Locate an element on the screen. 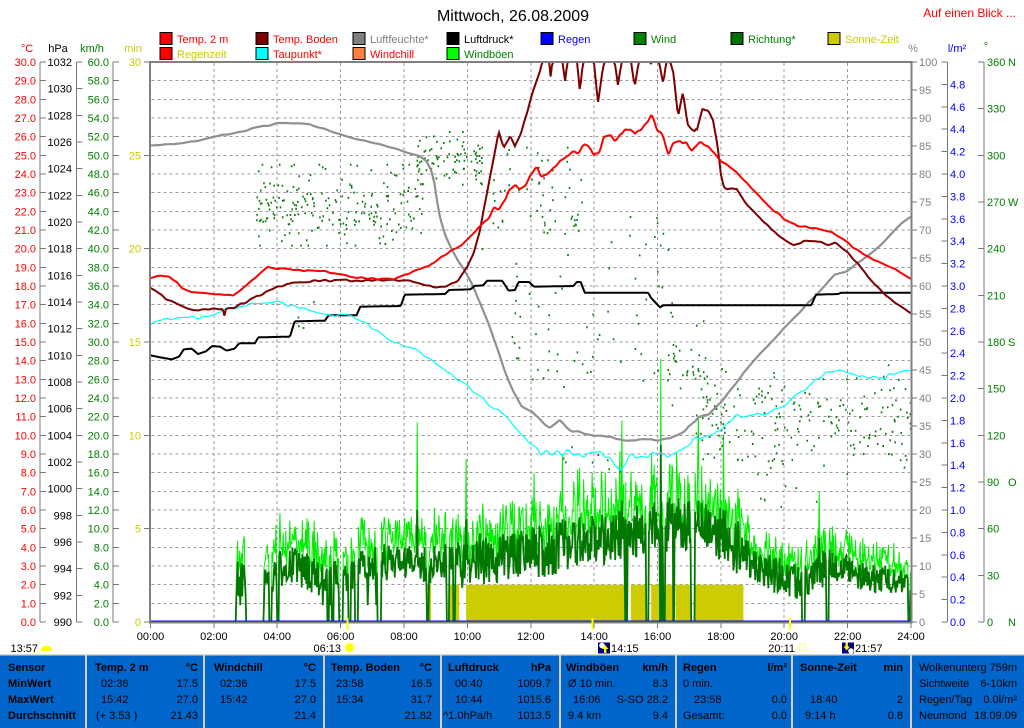  svg-text: 16.5 is located at coordinates (421, 684).